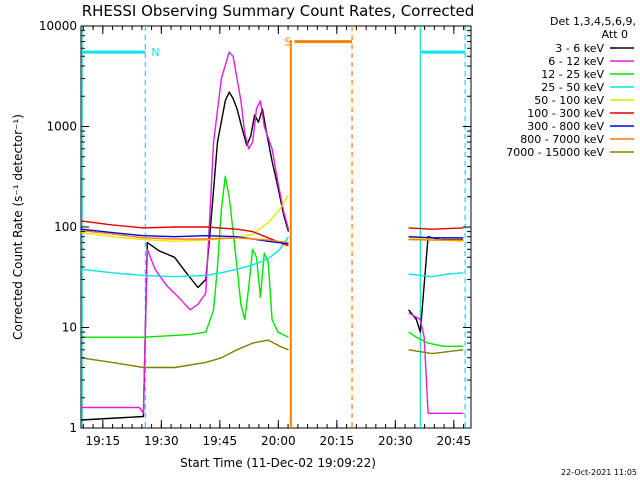 The image size is (640, 480). I want to click on y-tick-label-3: 1000, so click(61, 127).